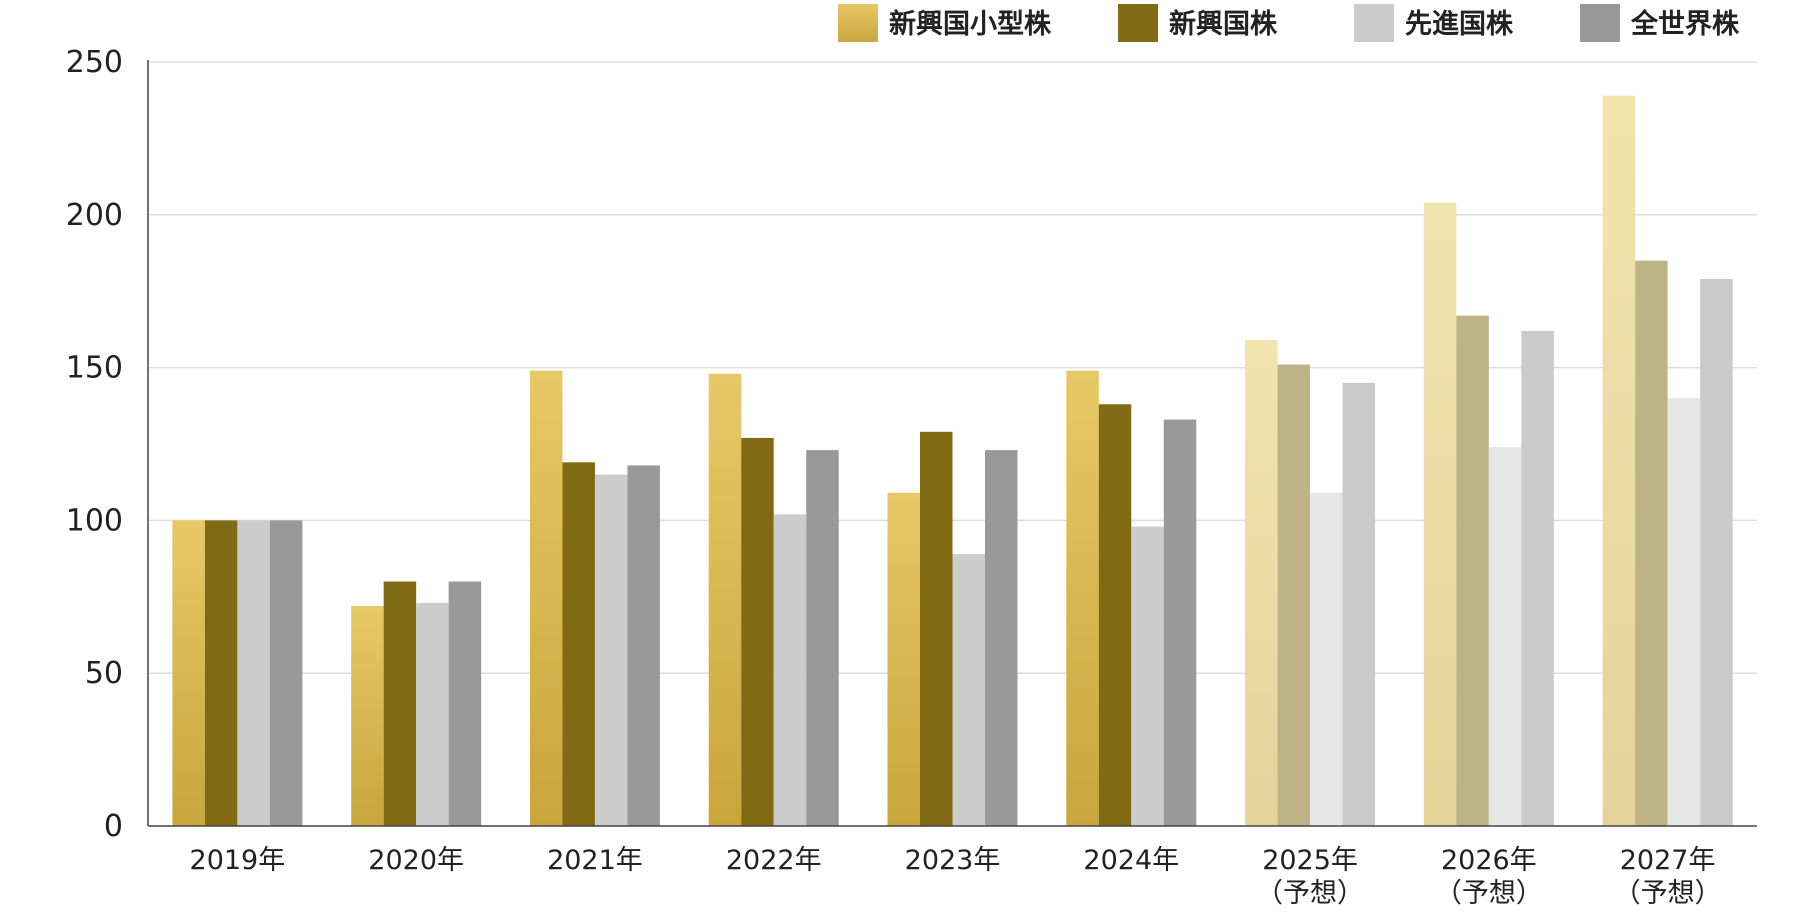 This screenshot has height=924, width=1816. What do you see at coordinates (1668, 860) in the screenshot?
I see `x-tick-label: 2027年` at bounding box center [1668, 860].